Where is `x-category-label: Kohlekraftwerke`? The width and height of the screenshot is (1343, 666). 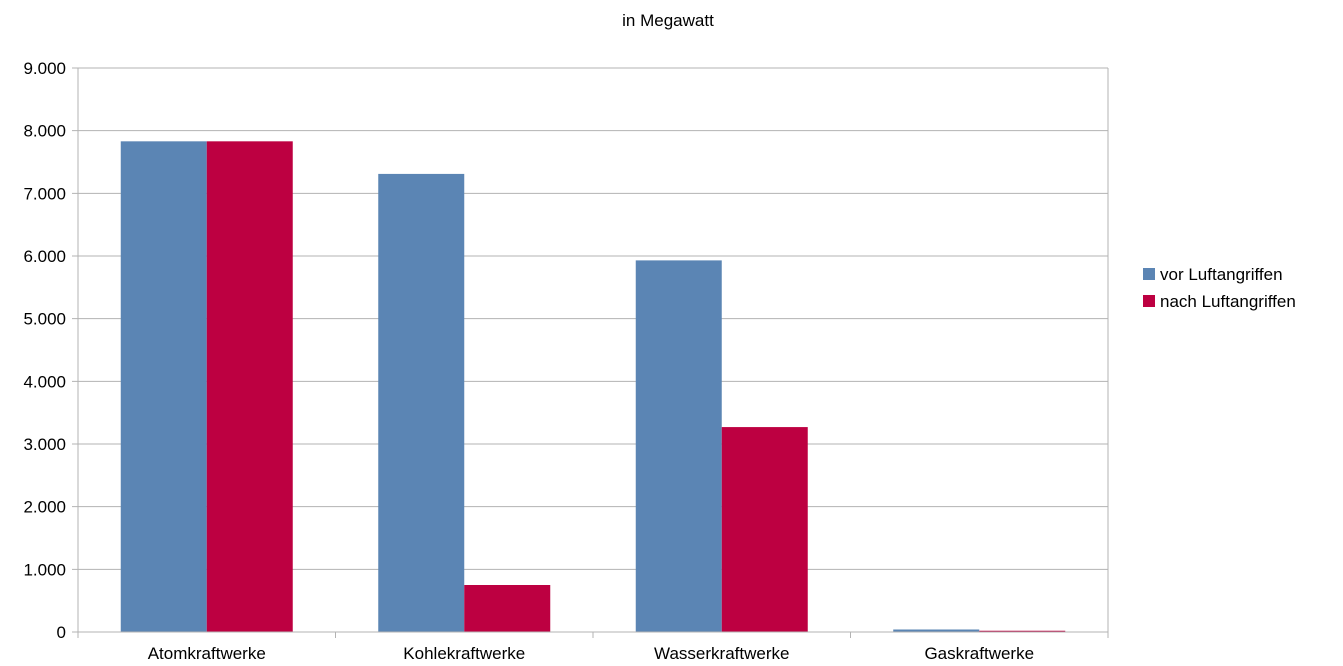
x-category-label: Kohlekraftwerke is located at coordinates (464, 653).